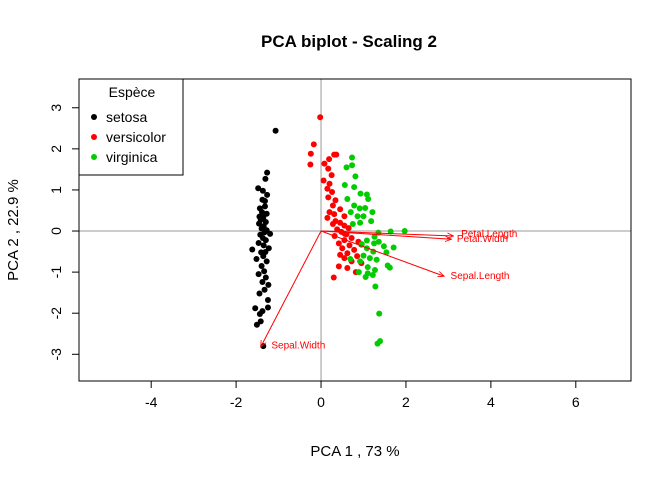  I want to click on legend-box, so click(131, 127).